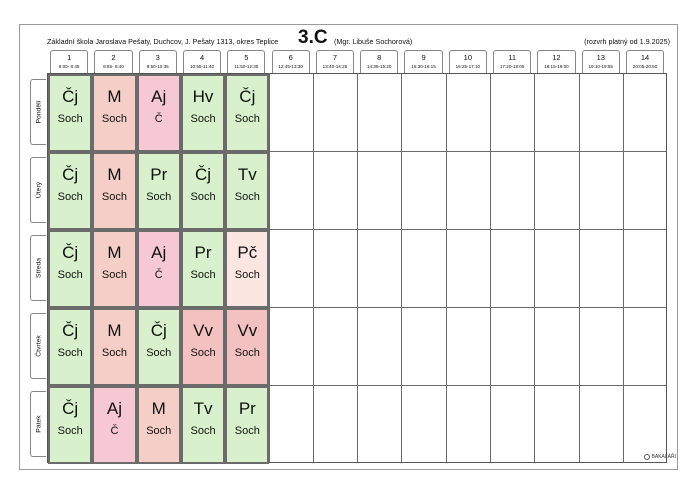 Image resolution: width=700 pixels, height=495 pixels. I want to click on period-time: 8:55- 9:40, so click(113, 66).